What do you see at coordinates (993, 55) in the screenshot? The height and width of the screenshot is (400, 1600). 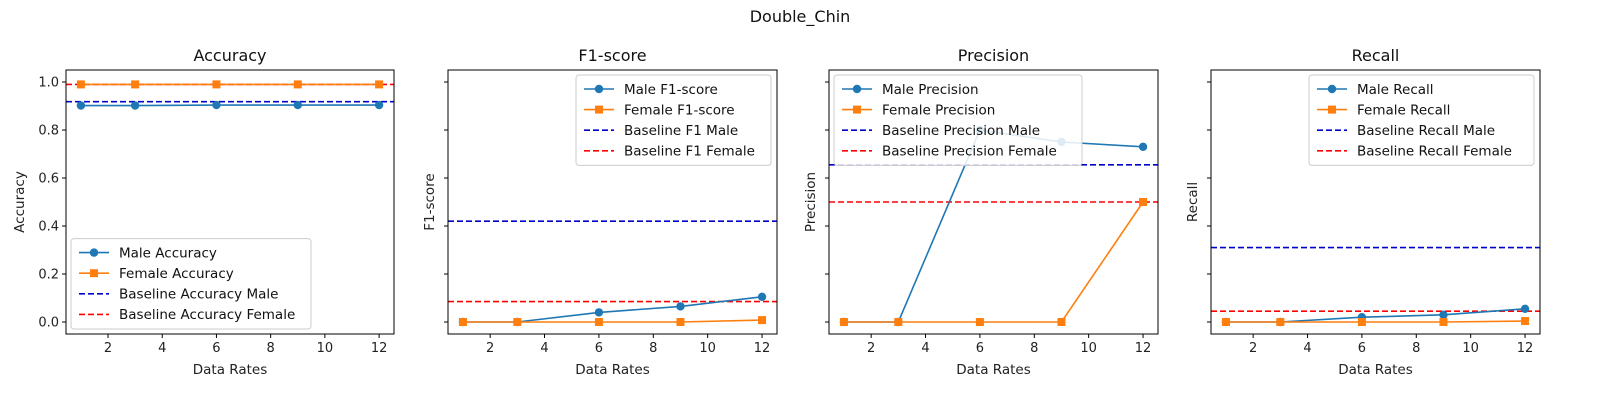 I see `chart-title: Precision` at bounding box center [993, 55].